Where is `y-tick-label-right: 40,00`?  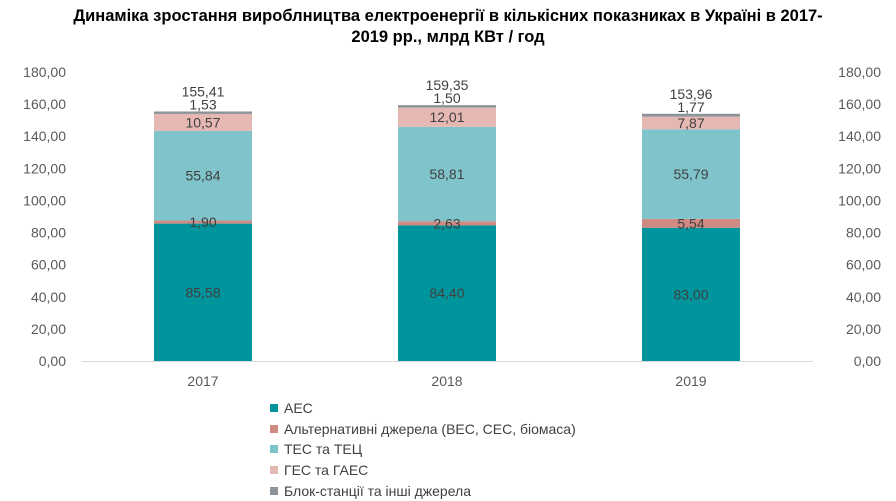
y-tick-label-right: 40,00 is located at coordinates (863, 297).